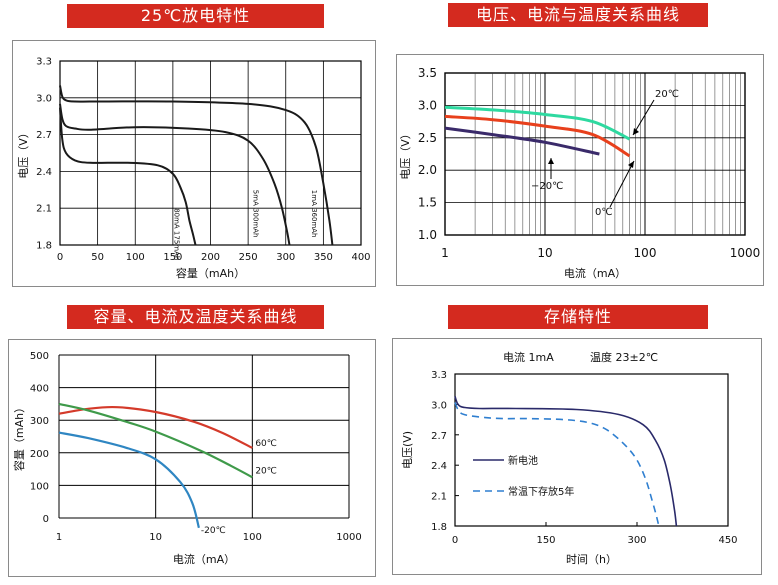  Describe the element at coordinates (407, 450) in the screenshot. I see `y-axis-label: 电压(V)` at that location.